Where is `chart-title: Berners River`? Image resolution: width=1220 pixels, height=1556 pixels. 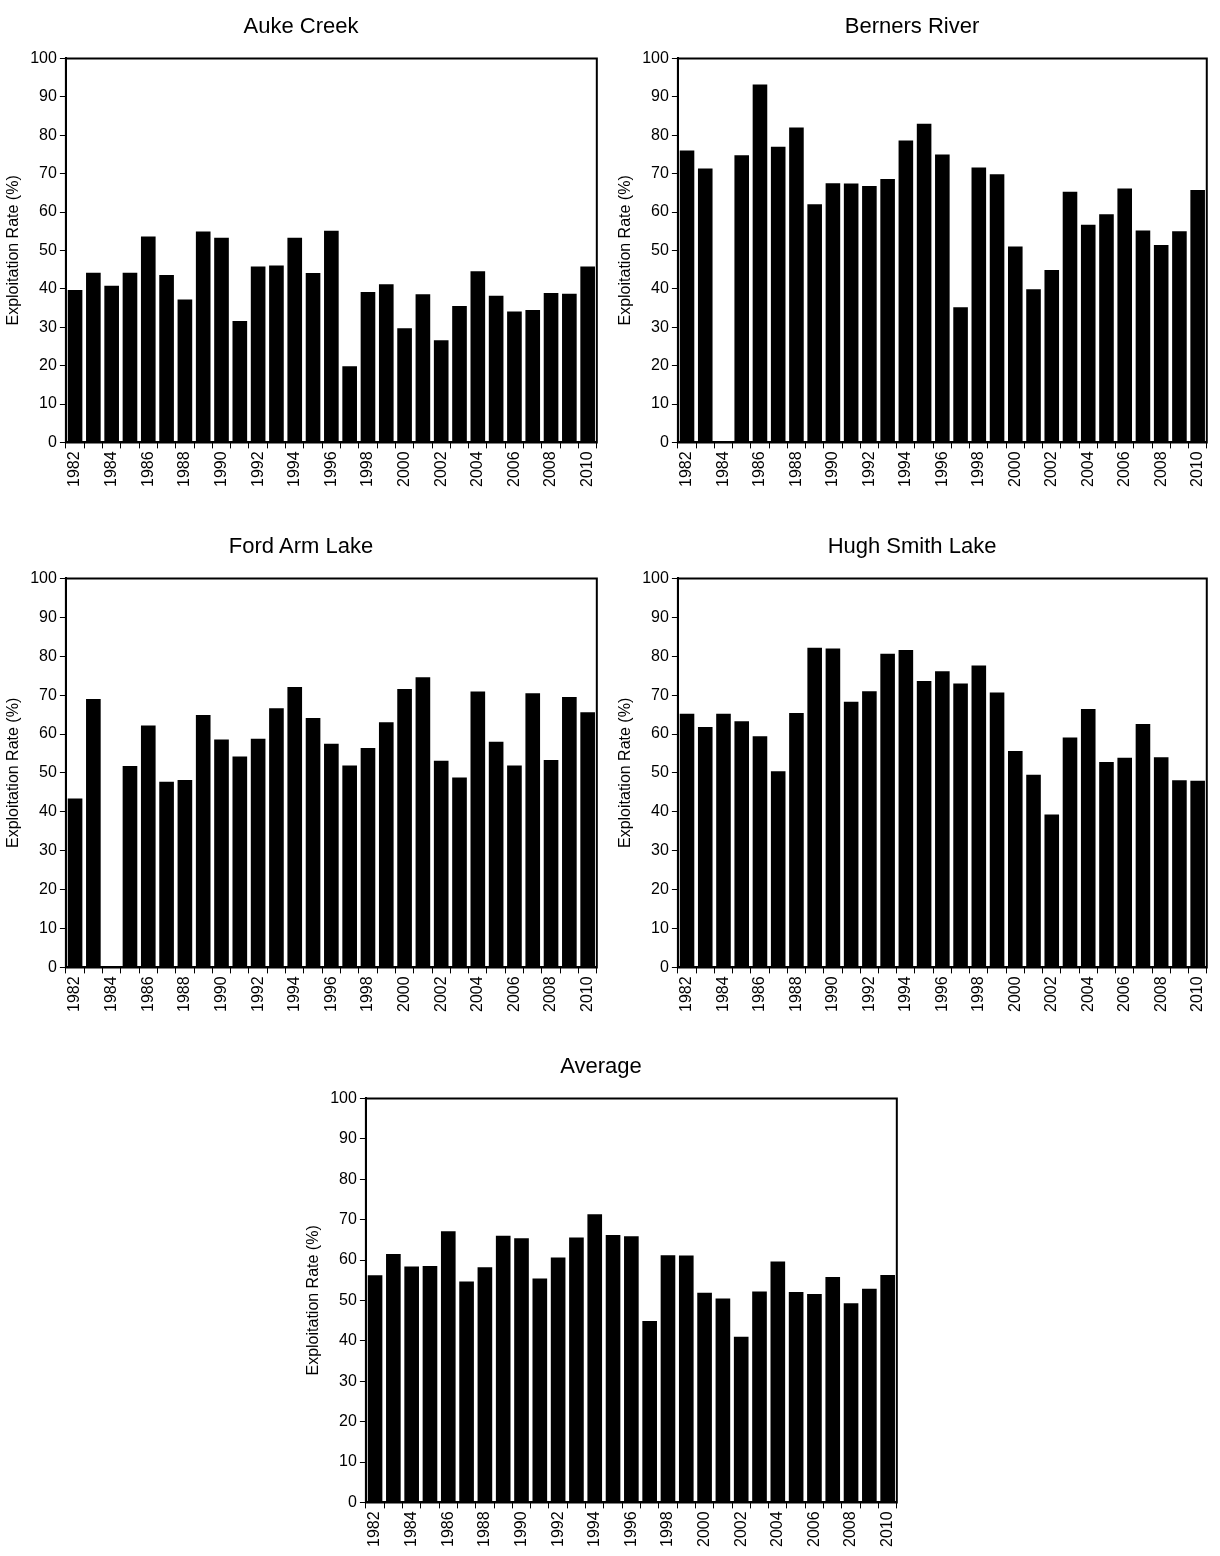
chart-title: Berners River is located at coordinates (912, 26).